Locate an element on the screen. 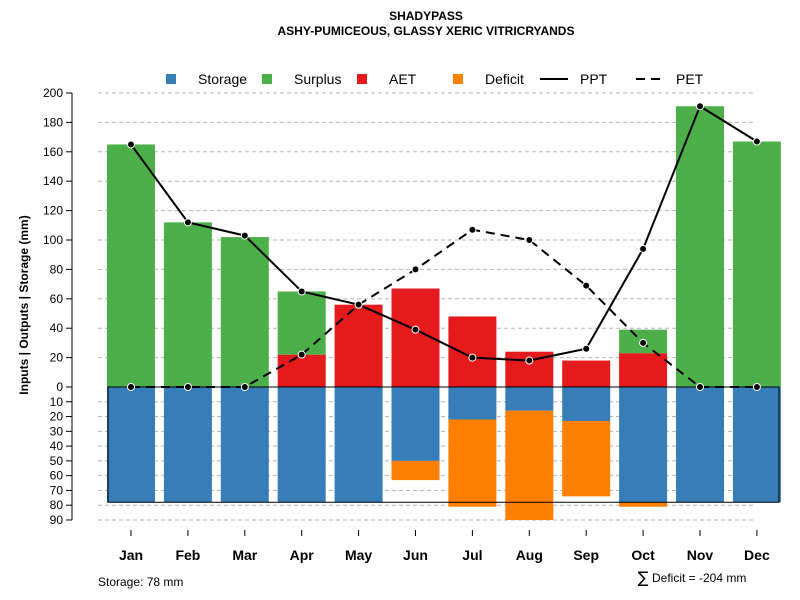 This screenshot has width=800, height=600. y-tick-label: 180 is located at coordinates (53, 122).